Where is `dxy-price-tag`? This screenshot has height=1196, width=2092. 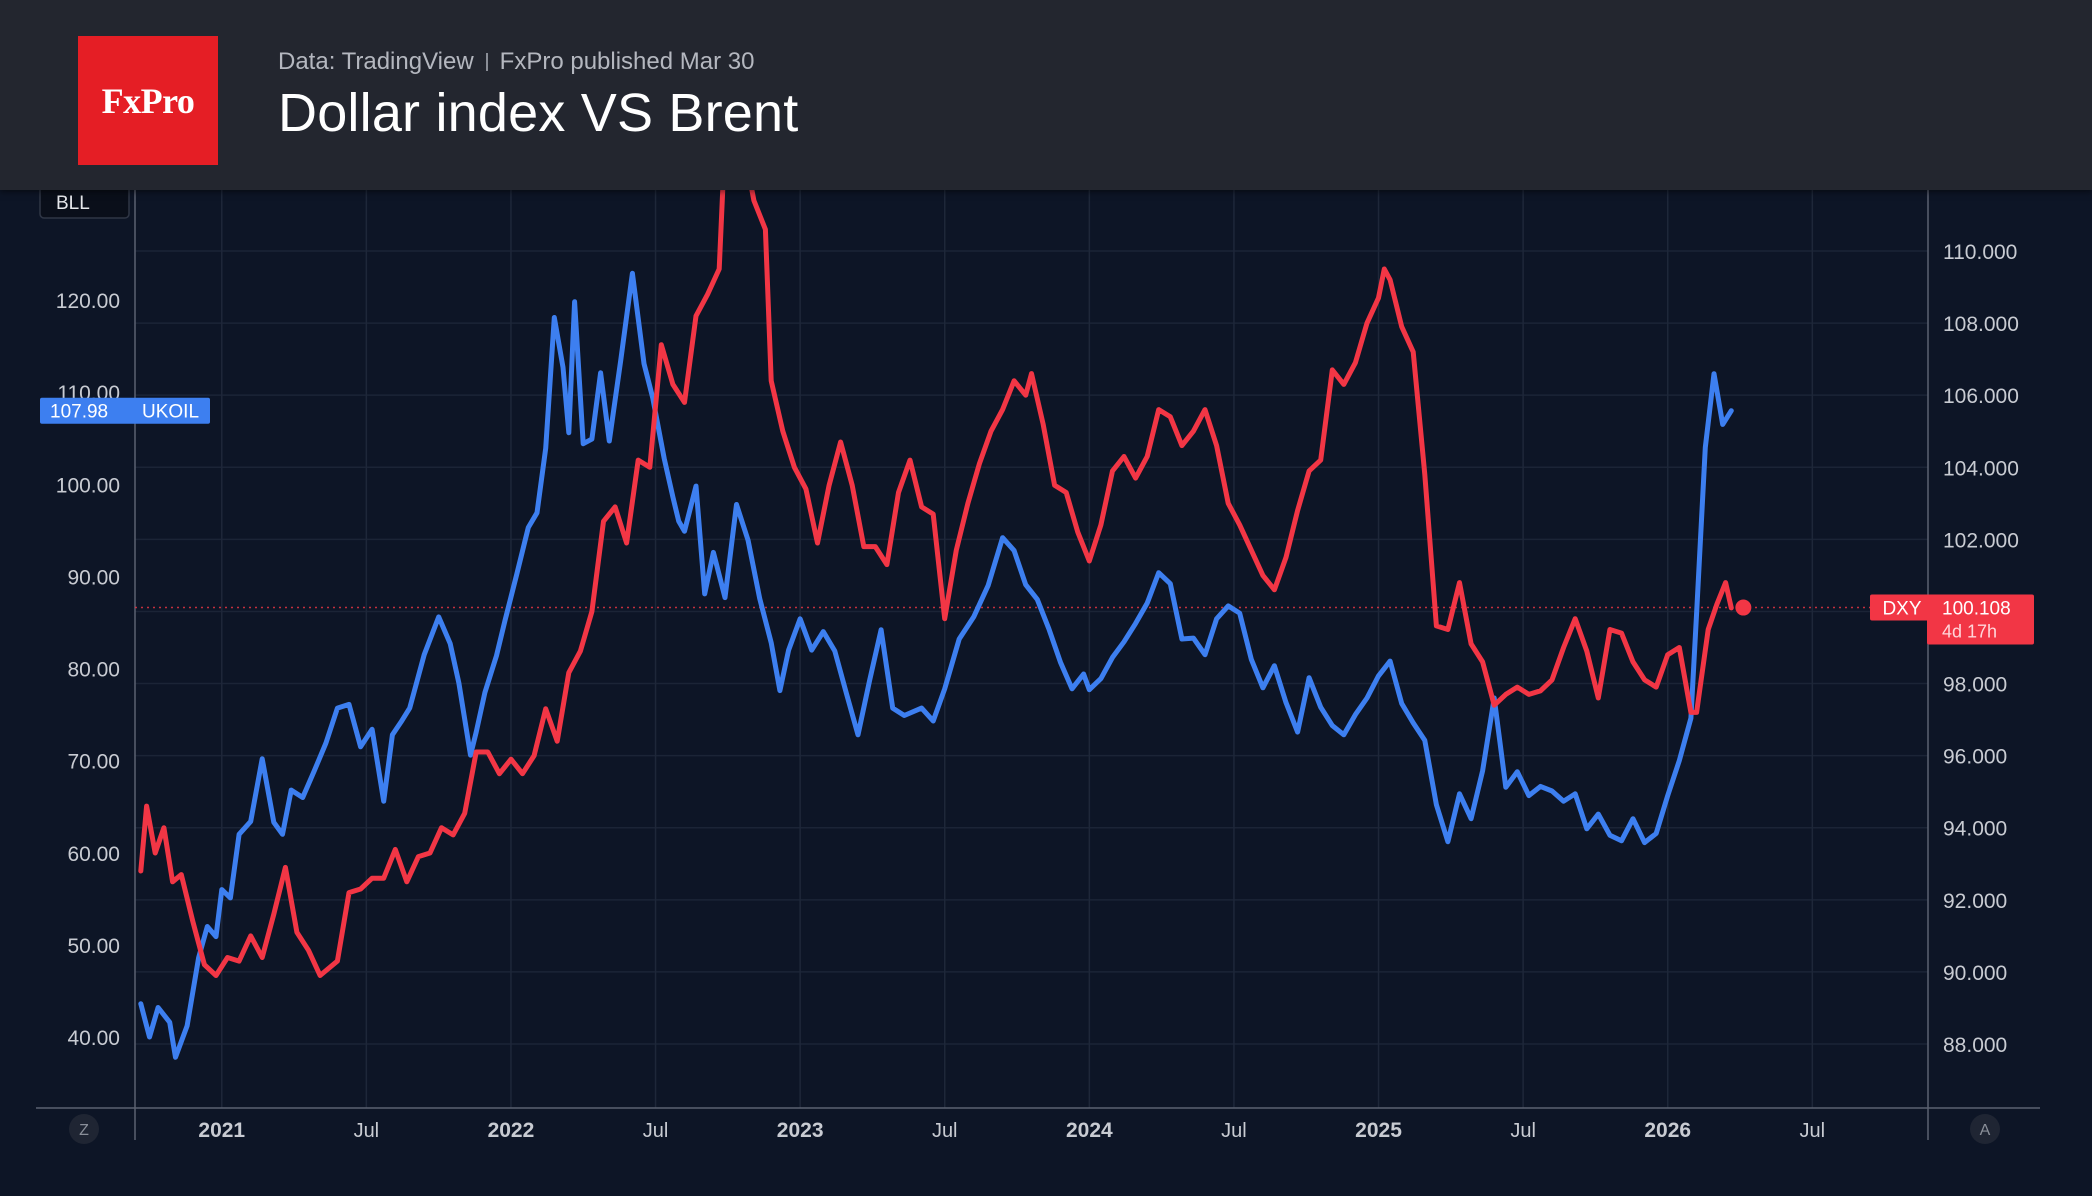
dxy-price-tag is located at coordinates (1980, 619).